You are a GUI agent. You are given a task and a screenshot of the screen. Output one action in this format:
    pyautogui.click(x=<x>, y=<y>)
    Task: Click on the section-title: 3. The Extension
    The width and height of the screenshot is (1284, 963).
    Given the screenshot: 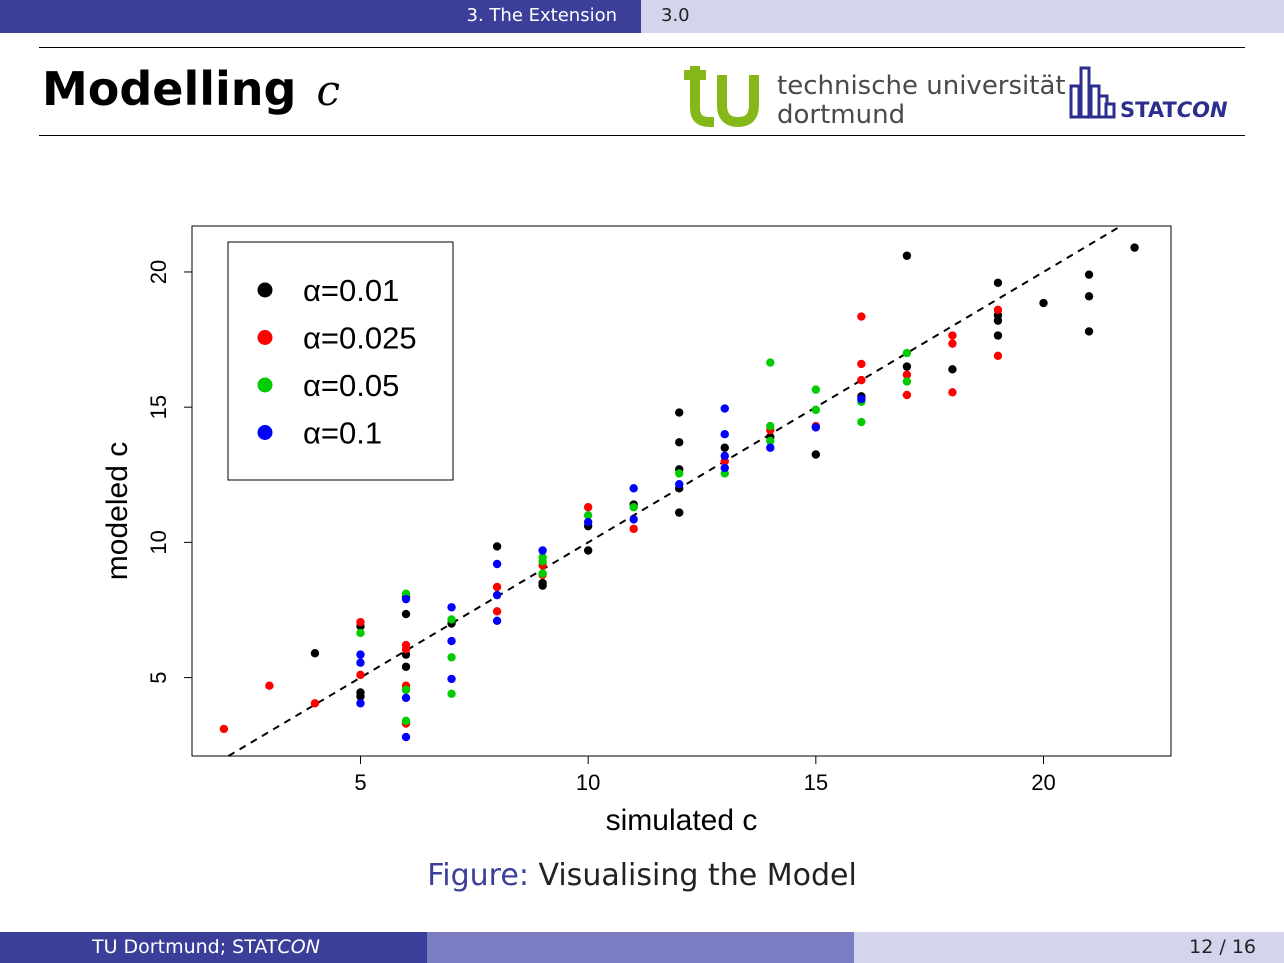 What is the action you would take?
    pyautogui.click(x=541, y=15)
    